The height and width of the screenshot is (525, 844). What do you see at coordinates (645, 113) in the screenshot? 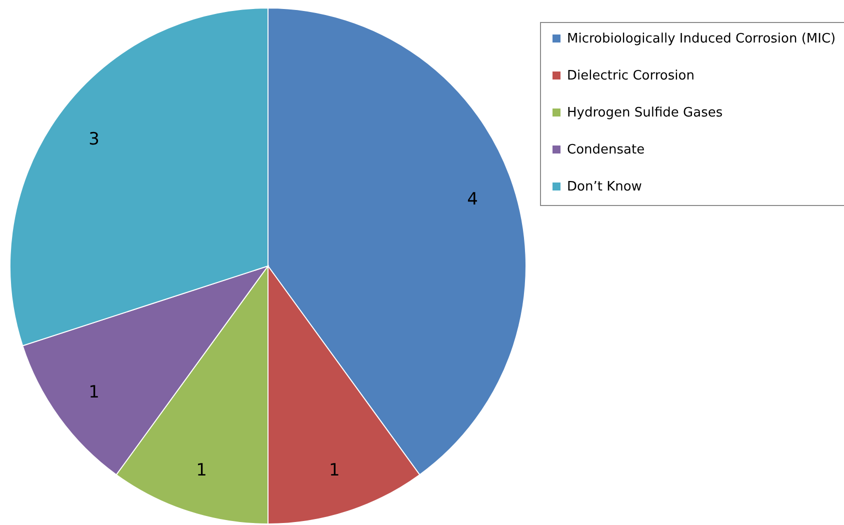
I see `legend-label: Hydrogen Sulfide Gases` at bounding box center [645, 113].